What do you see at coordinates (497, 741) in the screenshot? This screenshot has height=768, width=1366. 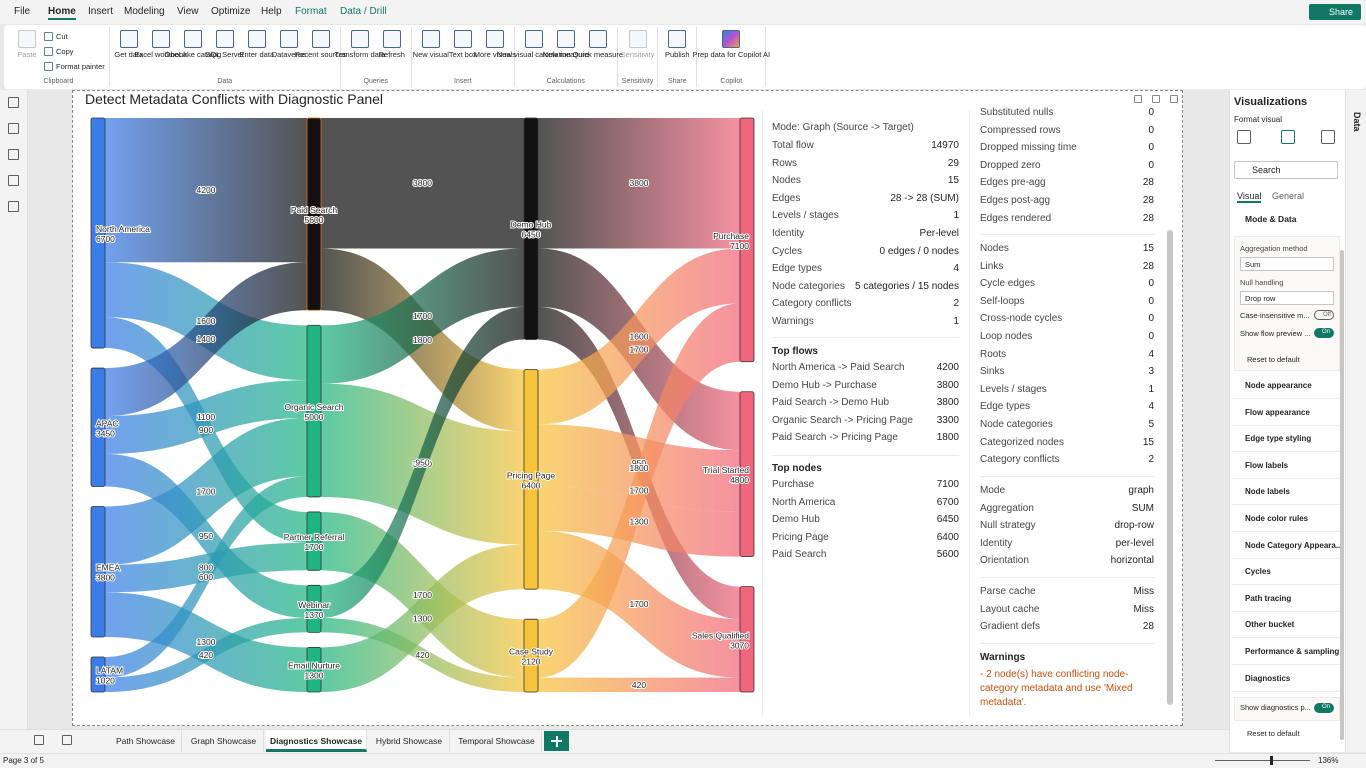 I see `page-tab: Temporal Showcase` at bounding box center [497, 741].